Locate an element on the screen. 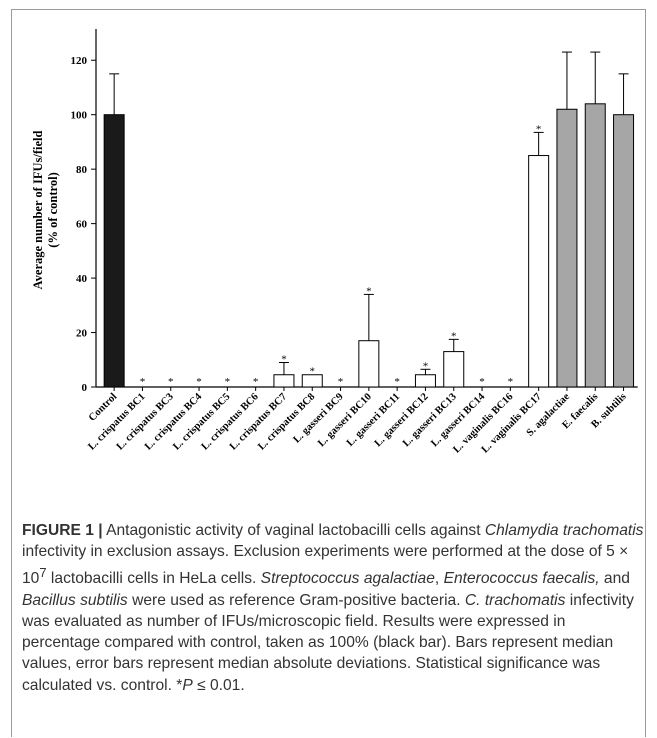 The image size is (657, 738). y-tick-label: 80 is located at coordinates (82, 170).